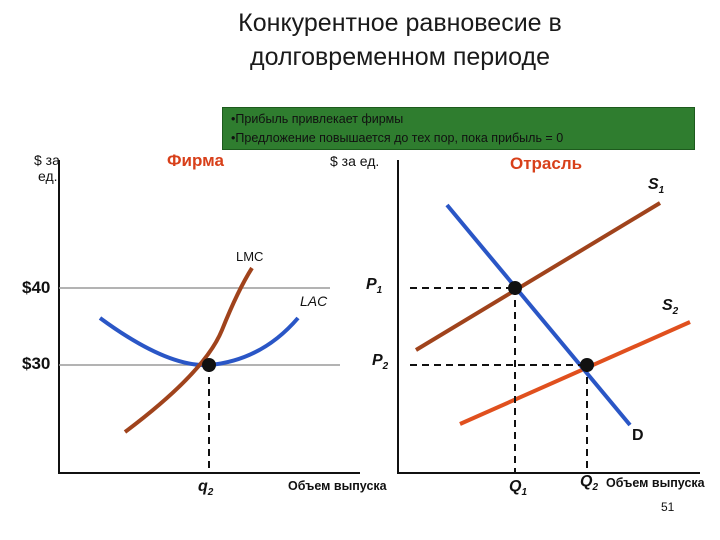 This screenshot has width=720, height=540. What do you see at coordinates (546, 163) in the screenshot?
I see `industry-panel-title: Отрасль` at bounding box center [546, 163].